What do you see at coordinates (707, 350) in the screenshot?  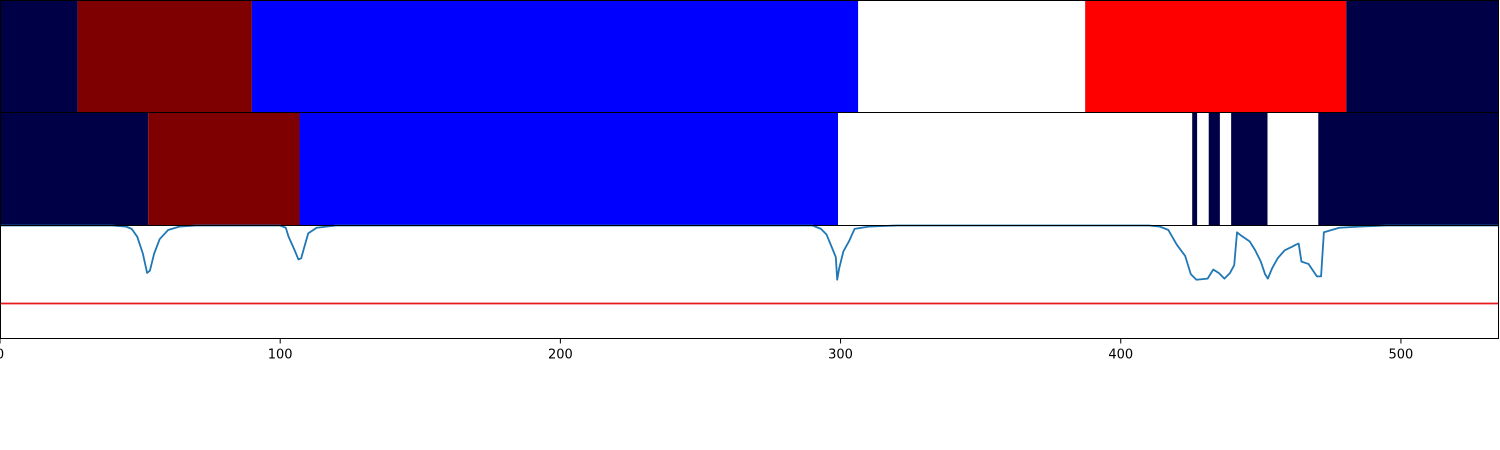 I see `x-axis: 0 100 200 300 400 500` at bounding box center [707, 350].